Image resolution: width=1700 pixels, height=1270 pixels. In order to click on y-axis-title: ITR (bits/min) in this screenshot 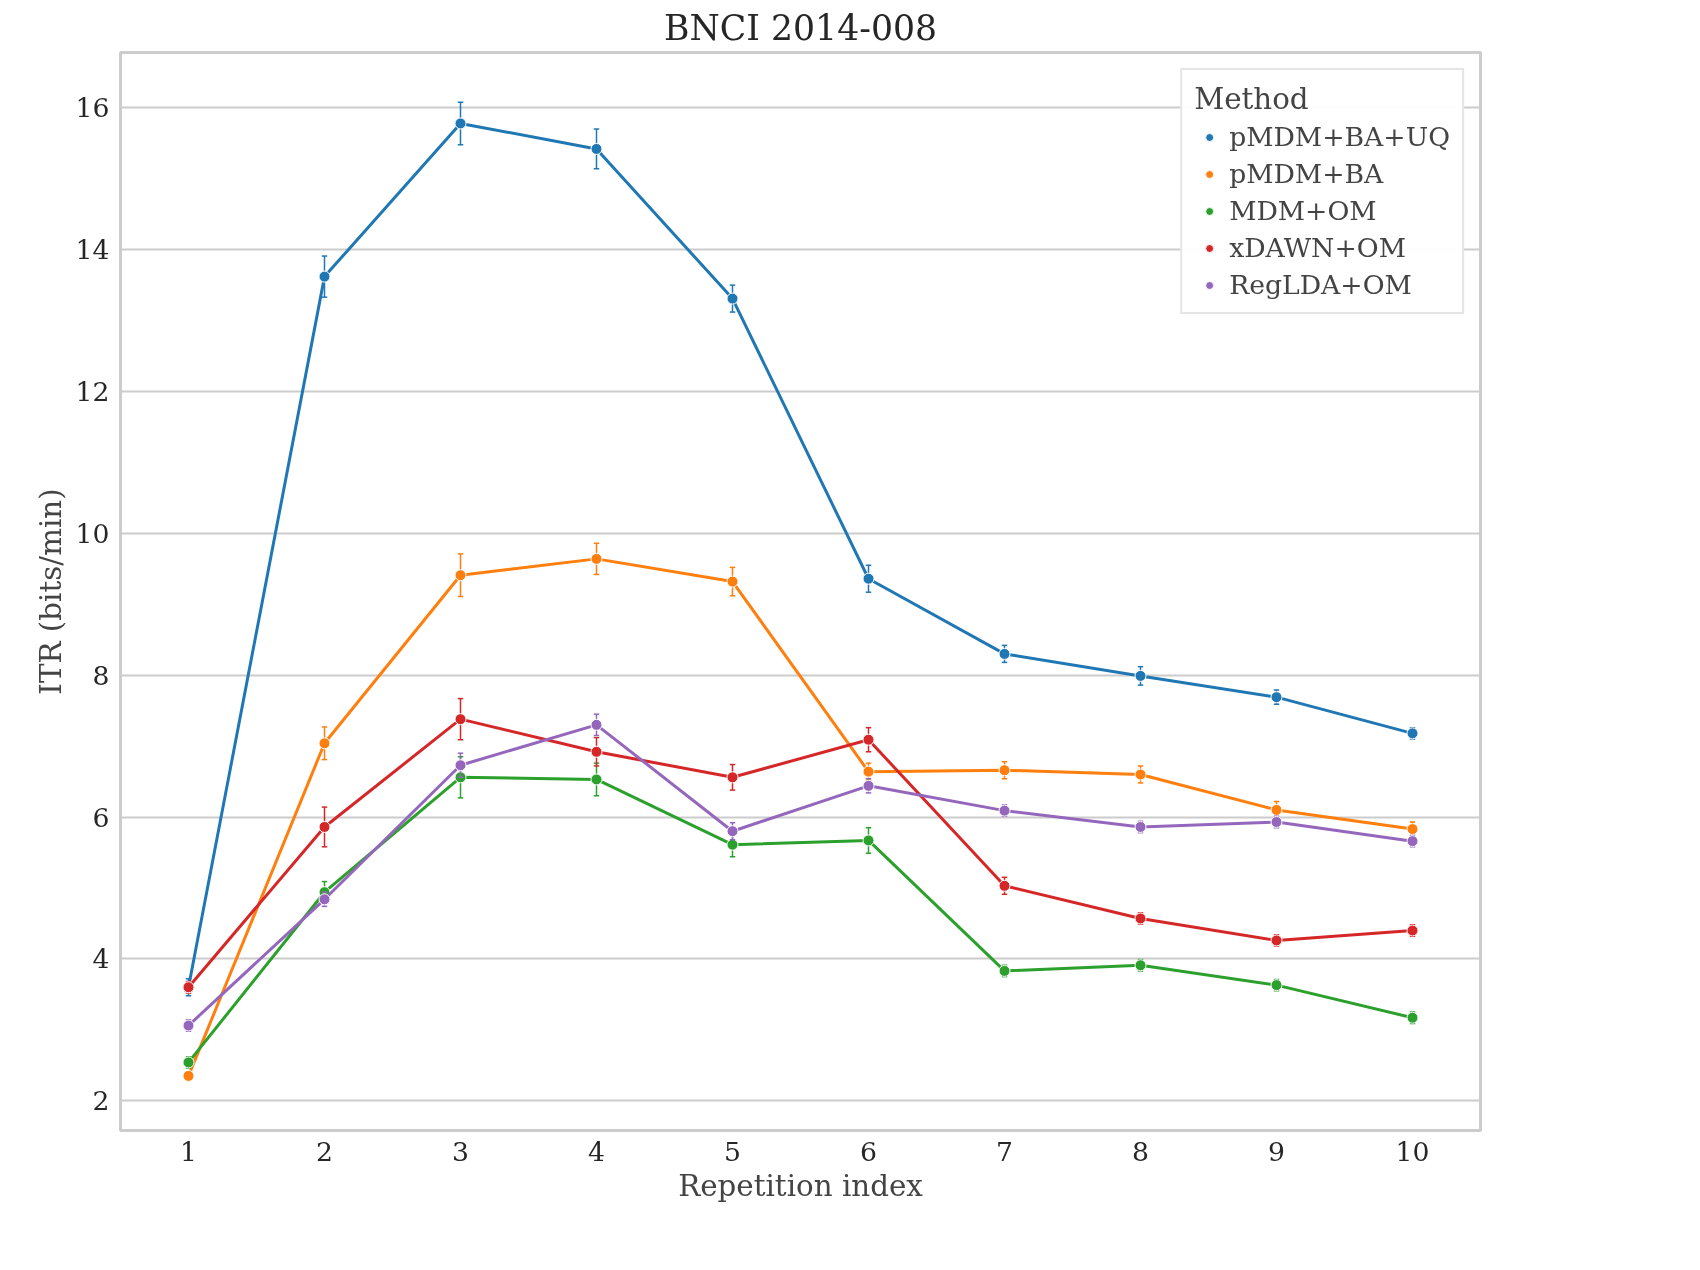, I will do `click(50, 591)`.